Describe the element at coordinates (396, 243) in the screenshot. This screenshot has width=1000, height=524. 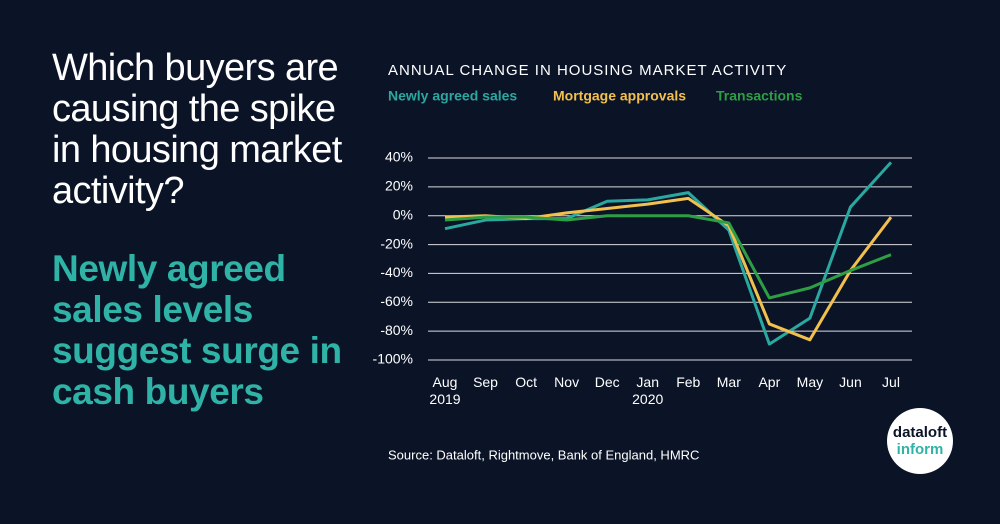
I see `y-tick-label: -20%` at that location.